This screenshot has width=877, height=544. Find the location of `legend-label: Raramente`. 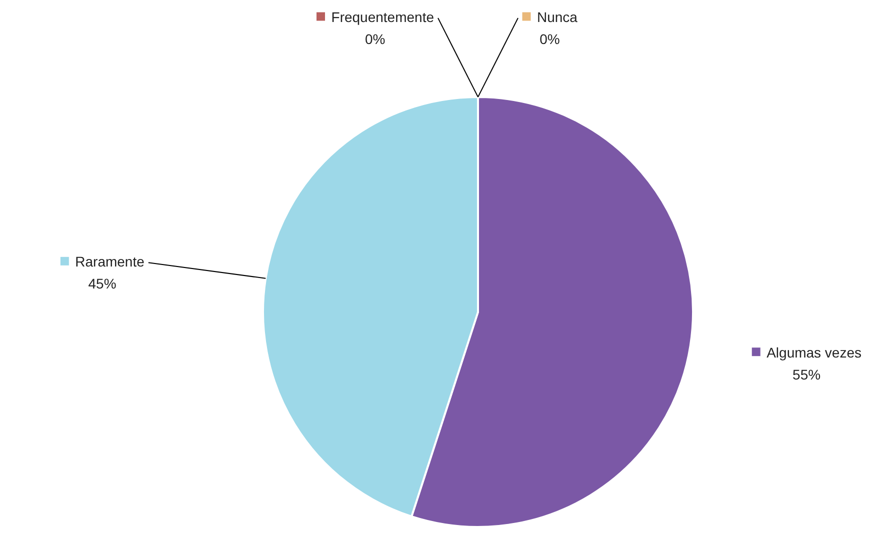

legend-label: Raramente is located at coordinates (110, 262).